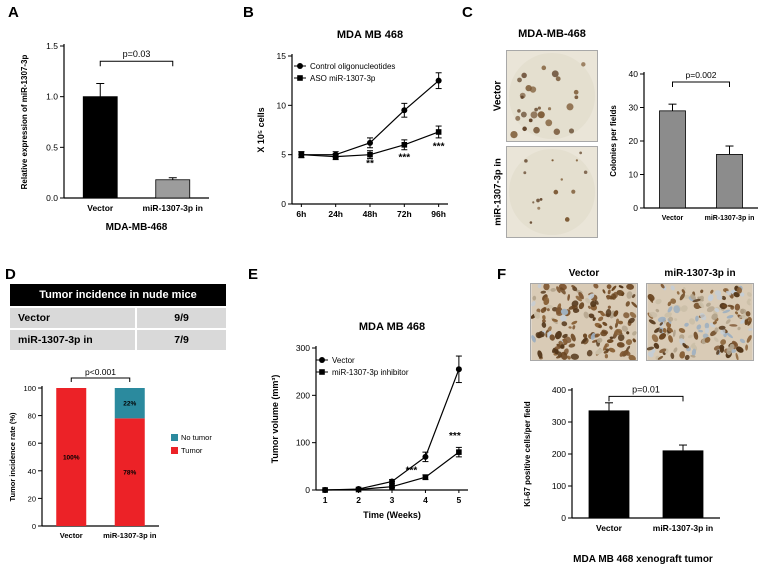 The image size is (769, 575). I want to click on panel-letter-c: C, so click(467, 12).